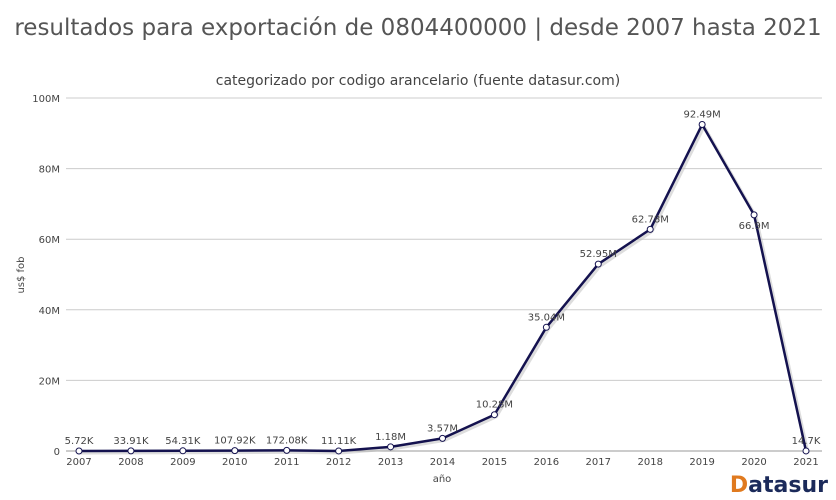 This screenshot has width=836, height=500. Describe the element at coordinates (234, 462) in the screenshot. I see `x-tick-label: 2010` at that location.